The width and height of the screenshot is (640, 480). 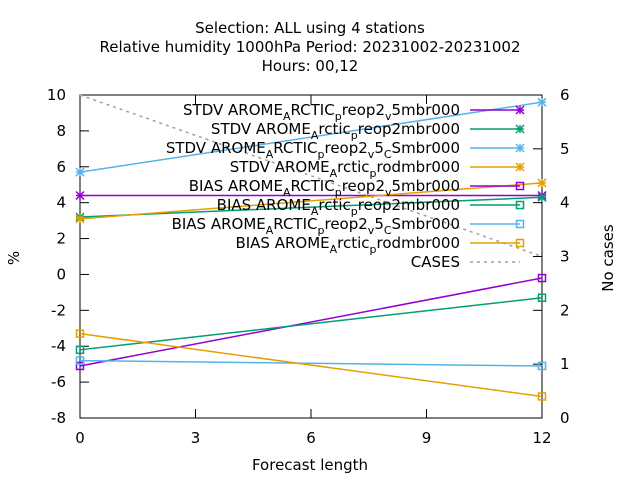 What do you see at coordinates (311, 438) in the screenshot?
I see `x-tick-label: 6` at bounding box center [311, 438].